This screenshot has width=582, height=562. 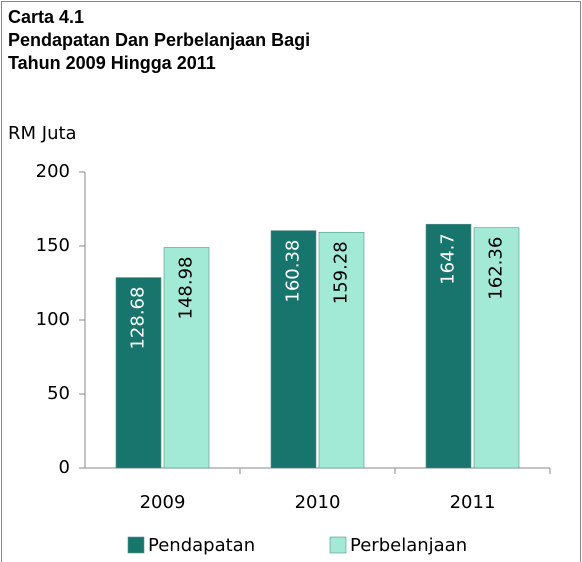 I want to click on y-axis-label: RM Juta, so click(x=42, y=133).